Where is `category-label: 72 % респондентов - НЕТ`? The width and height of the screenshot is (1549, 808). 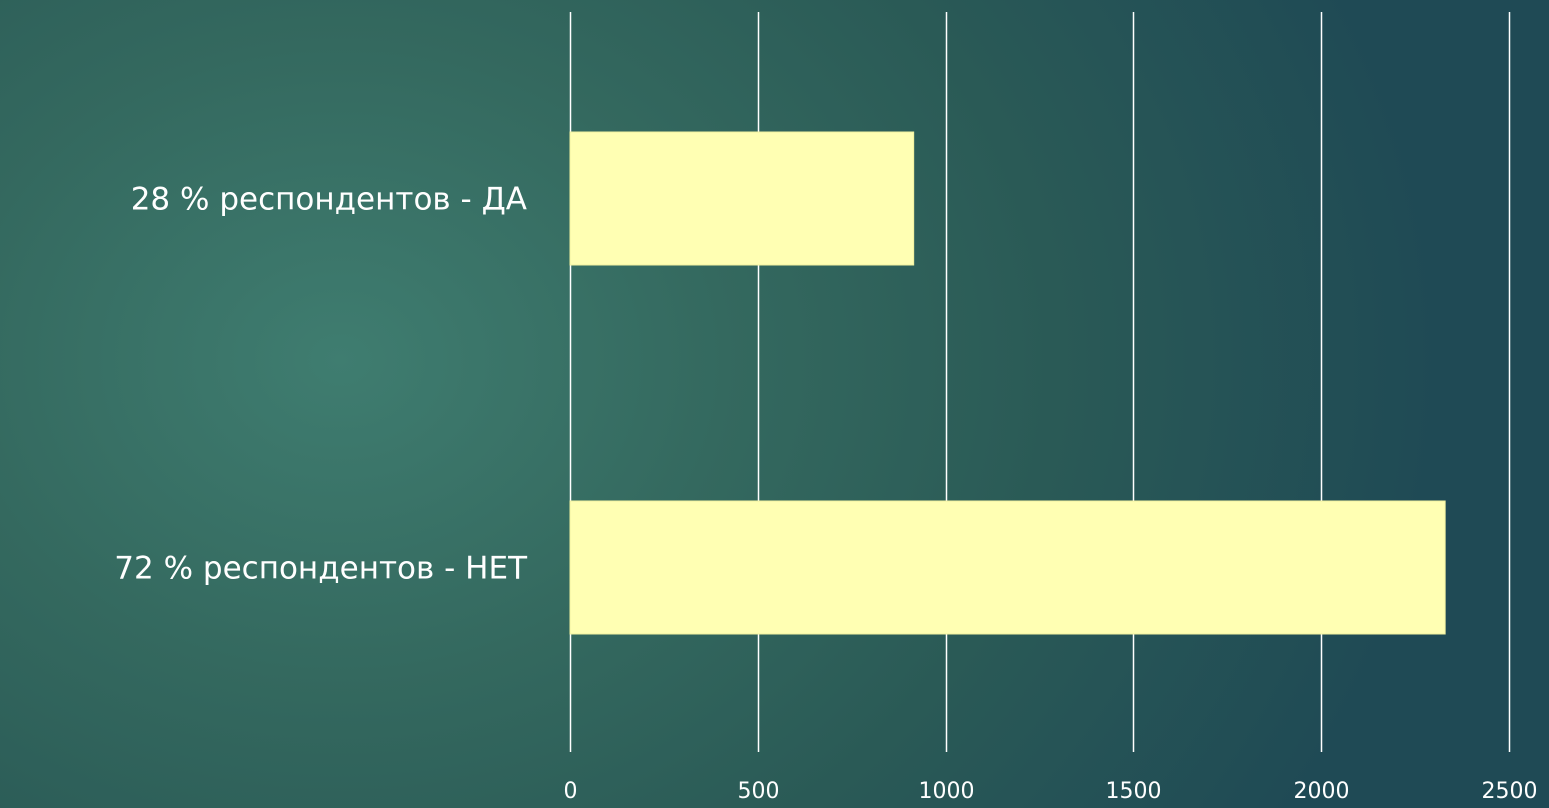
category-label: 72 % респондентов - НЕТ is located at coordinates (321, 569).